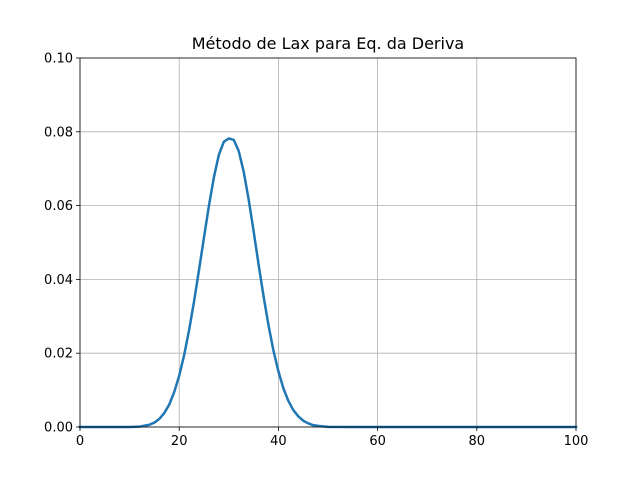  Describe the element at coordinates (477, 441) in the screenshot. I see `x-tick-label: 80` at that location.